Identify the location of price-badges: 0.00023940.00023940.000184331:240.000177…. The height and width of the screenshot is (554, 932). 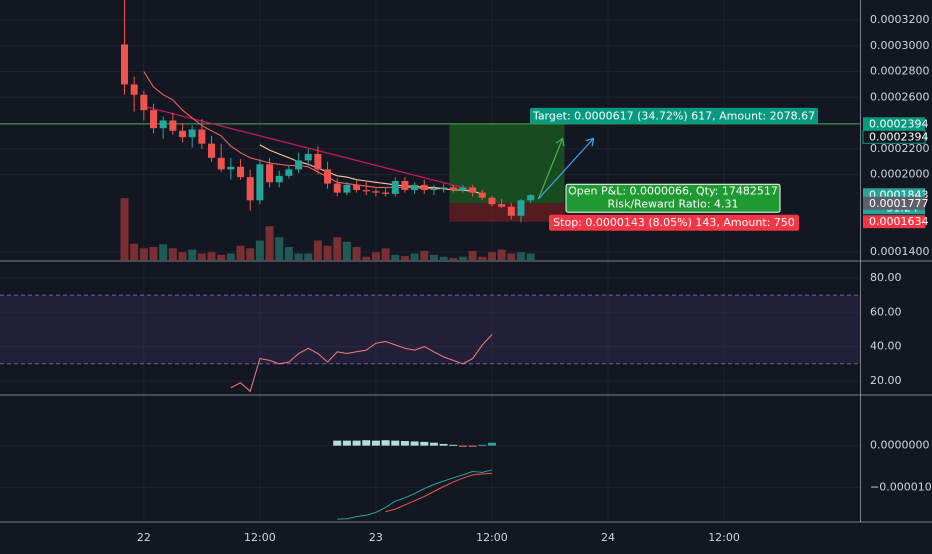
(895, 173).